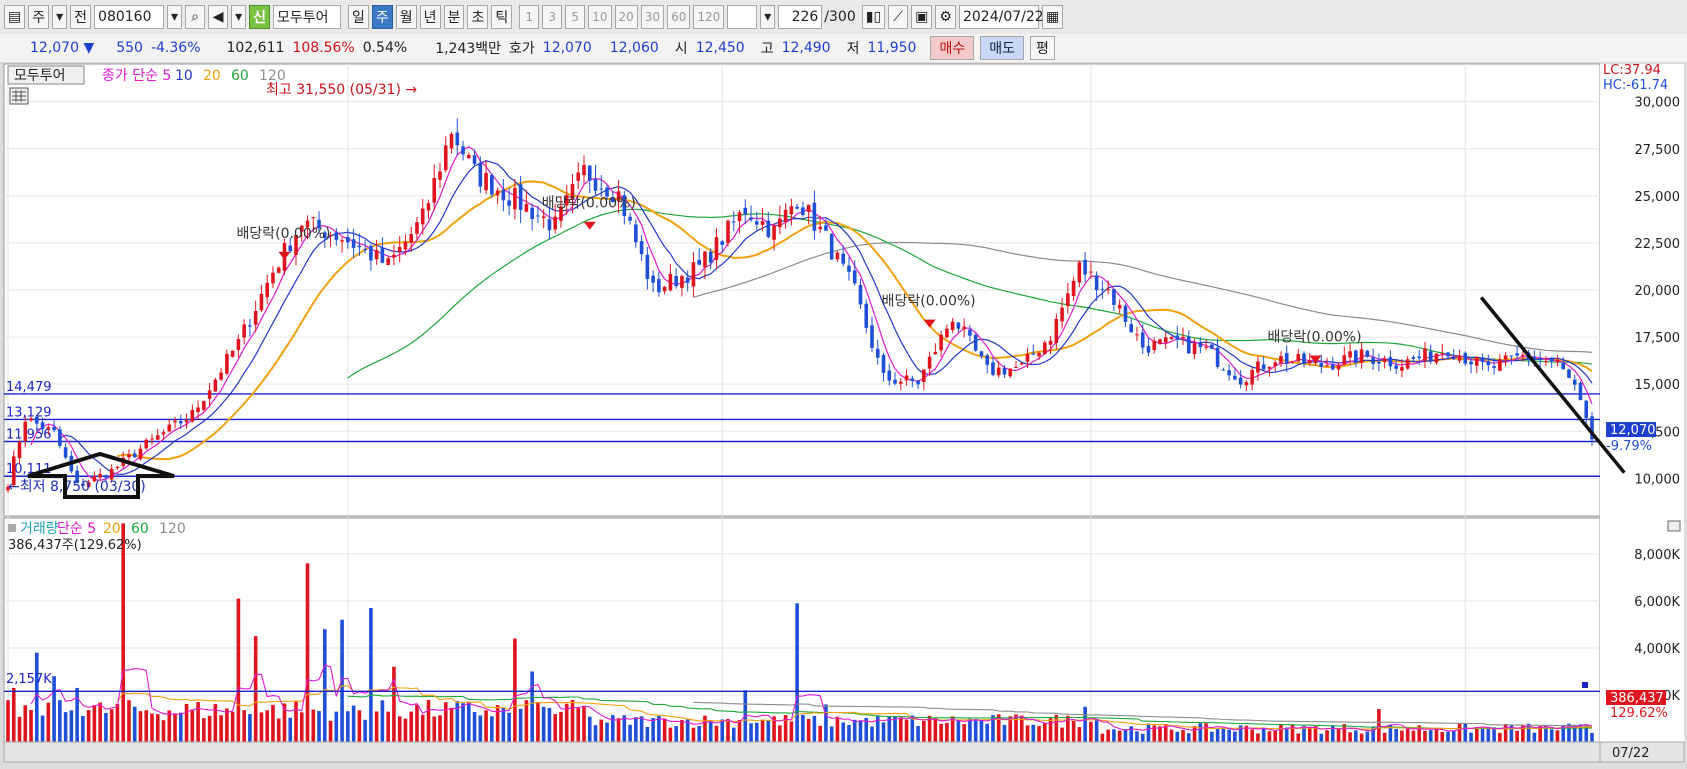 Image resolution: width=1687 pixels, height=769 pixels. I want to click on period-tab-0: 일, so click(358, 17).